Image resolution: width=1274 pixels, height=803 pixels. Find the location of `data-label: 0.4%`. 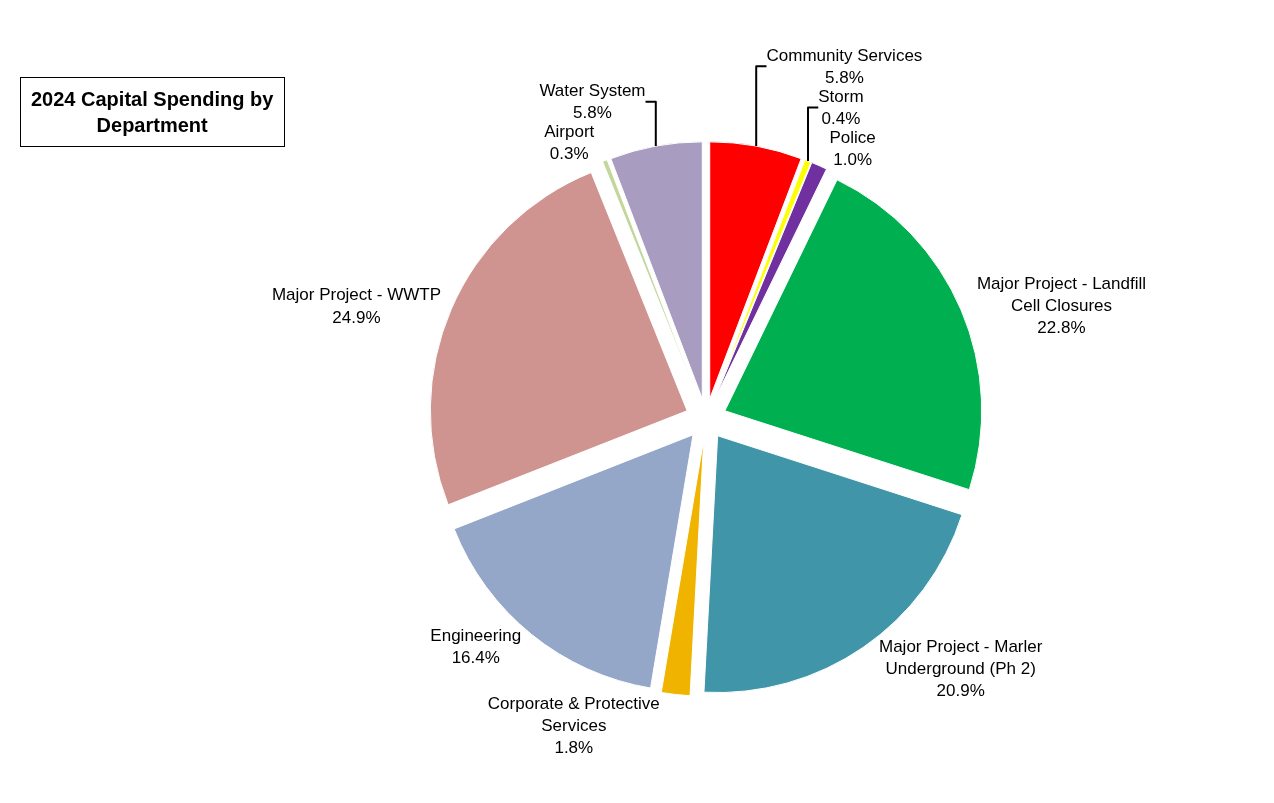

data-label: 0.4% is located at coordinates (841, 118).